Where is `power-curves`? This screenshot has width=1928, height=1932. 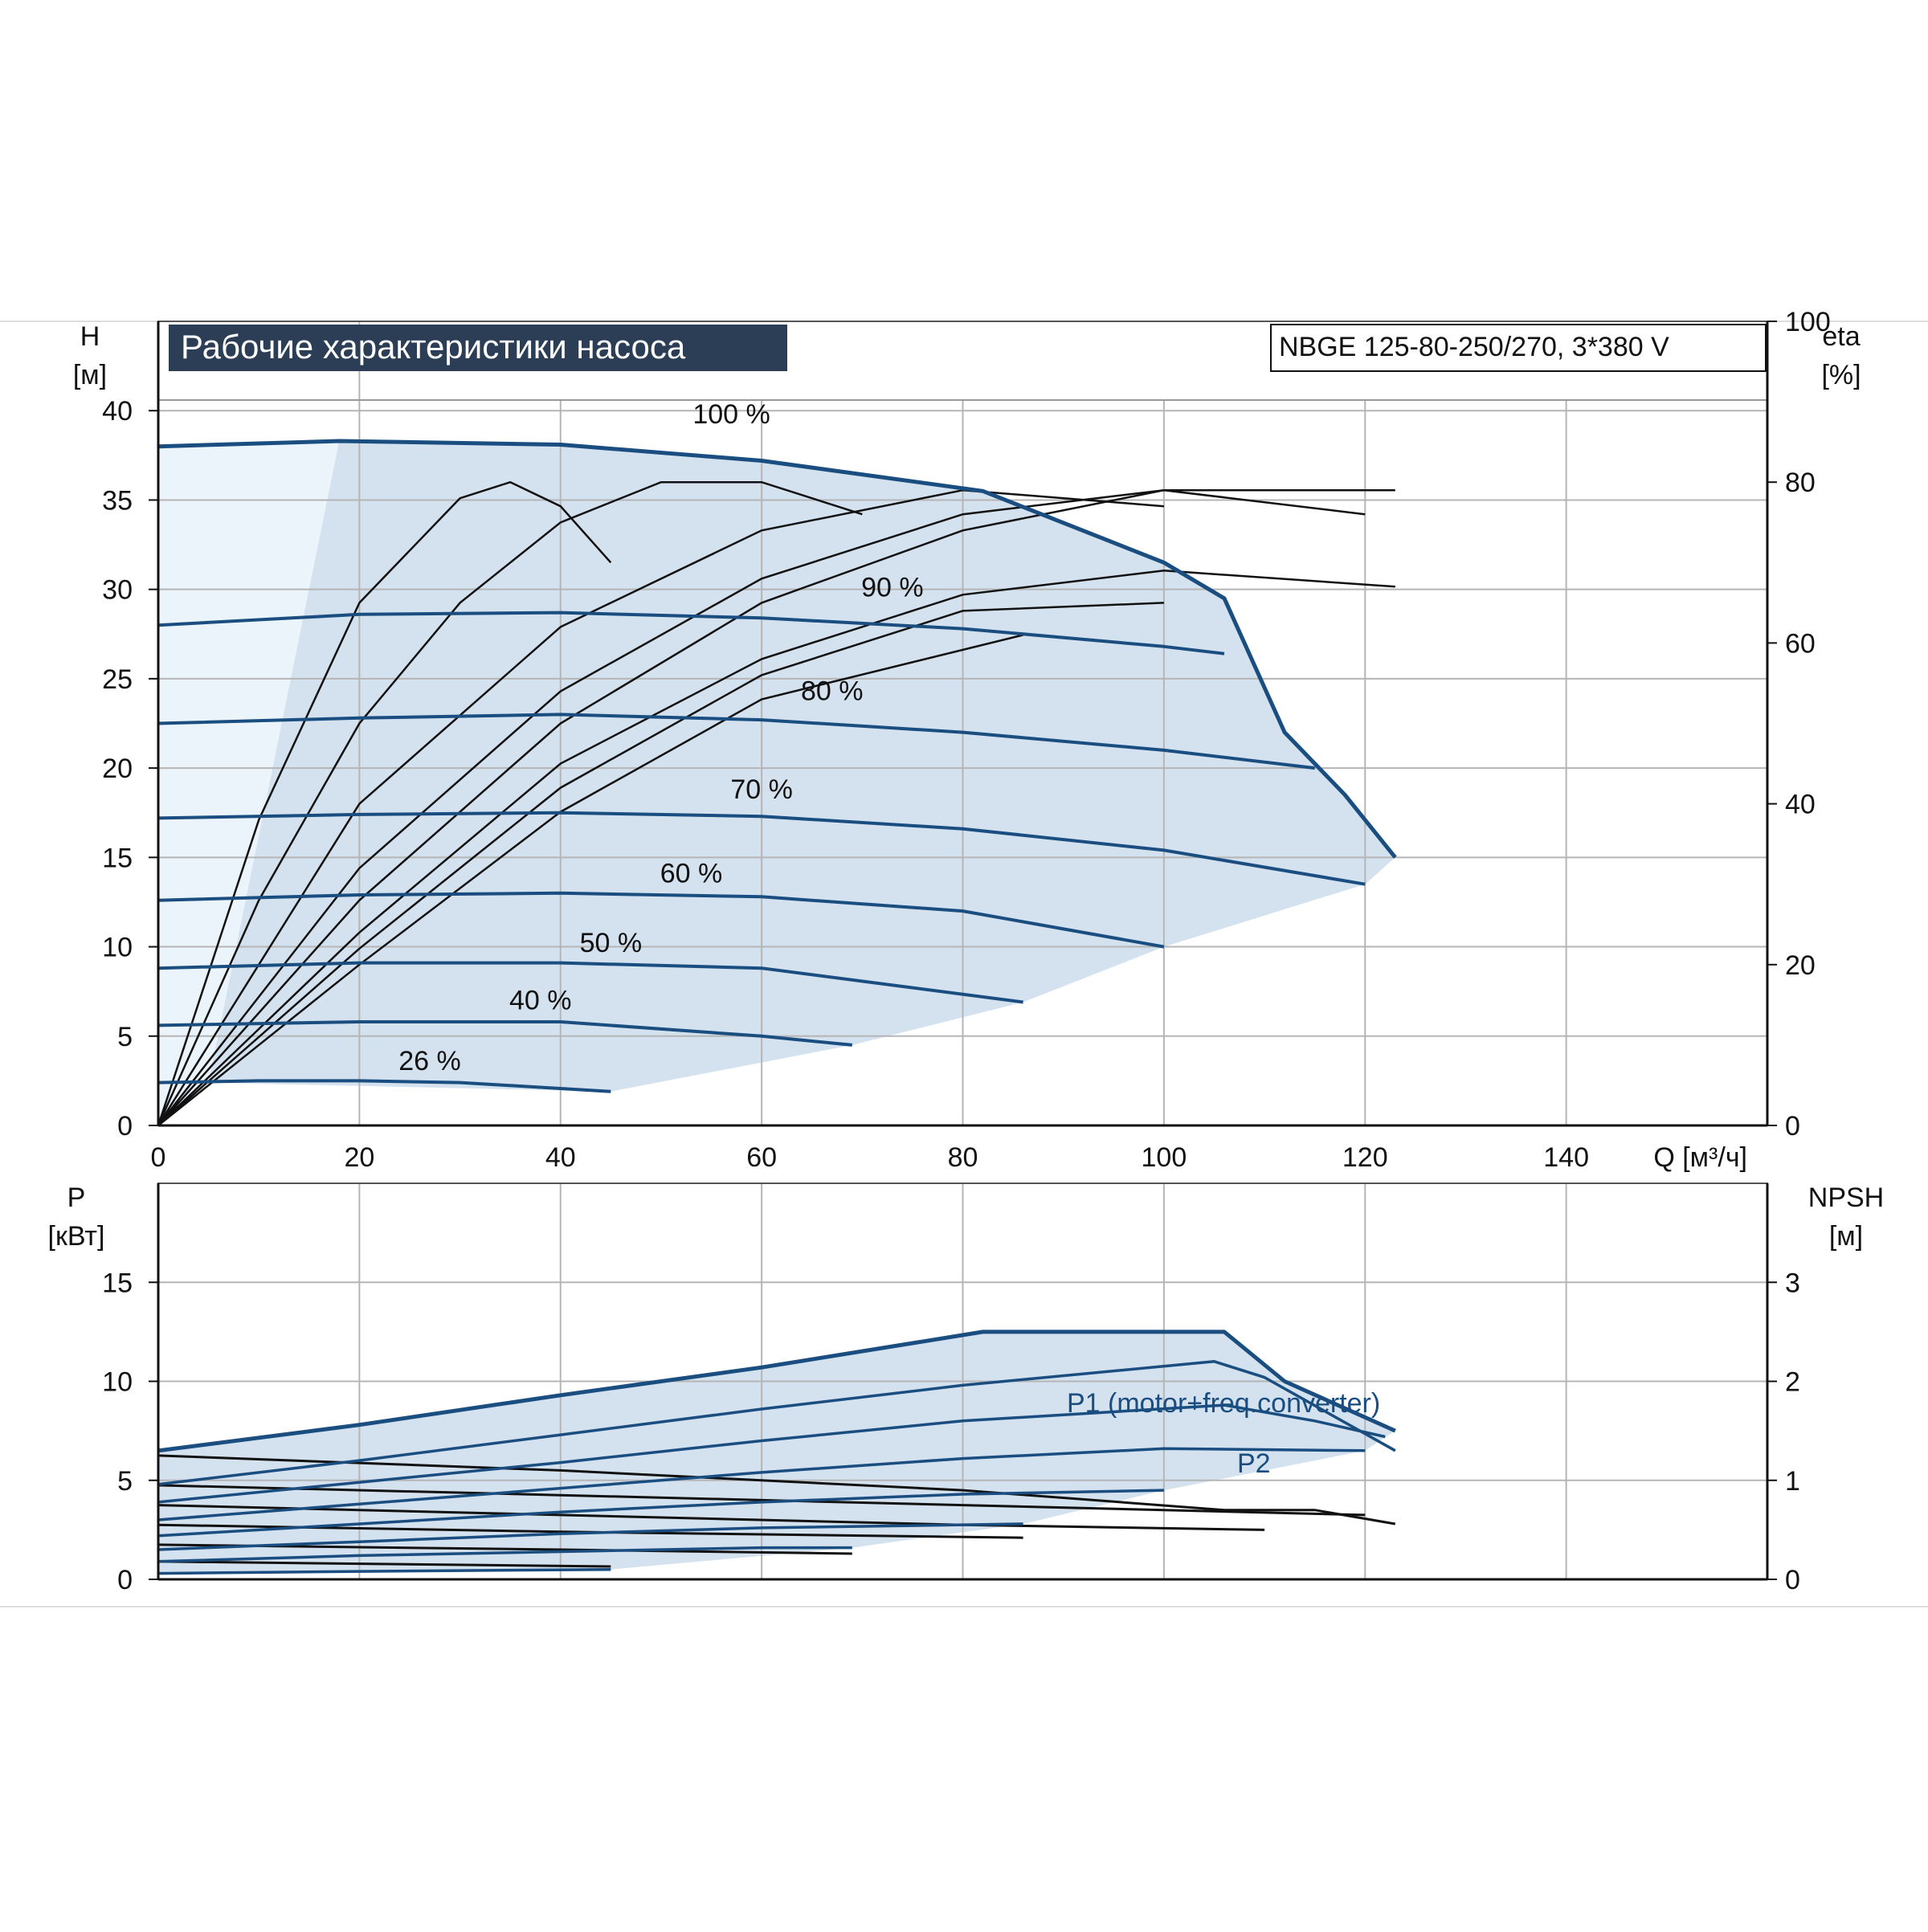
power-curves is located at coordinates (776, 1452).